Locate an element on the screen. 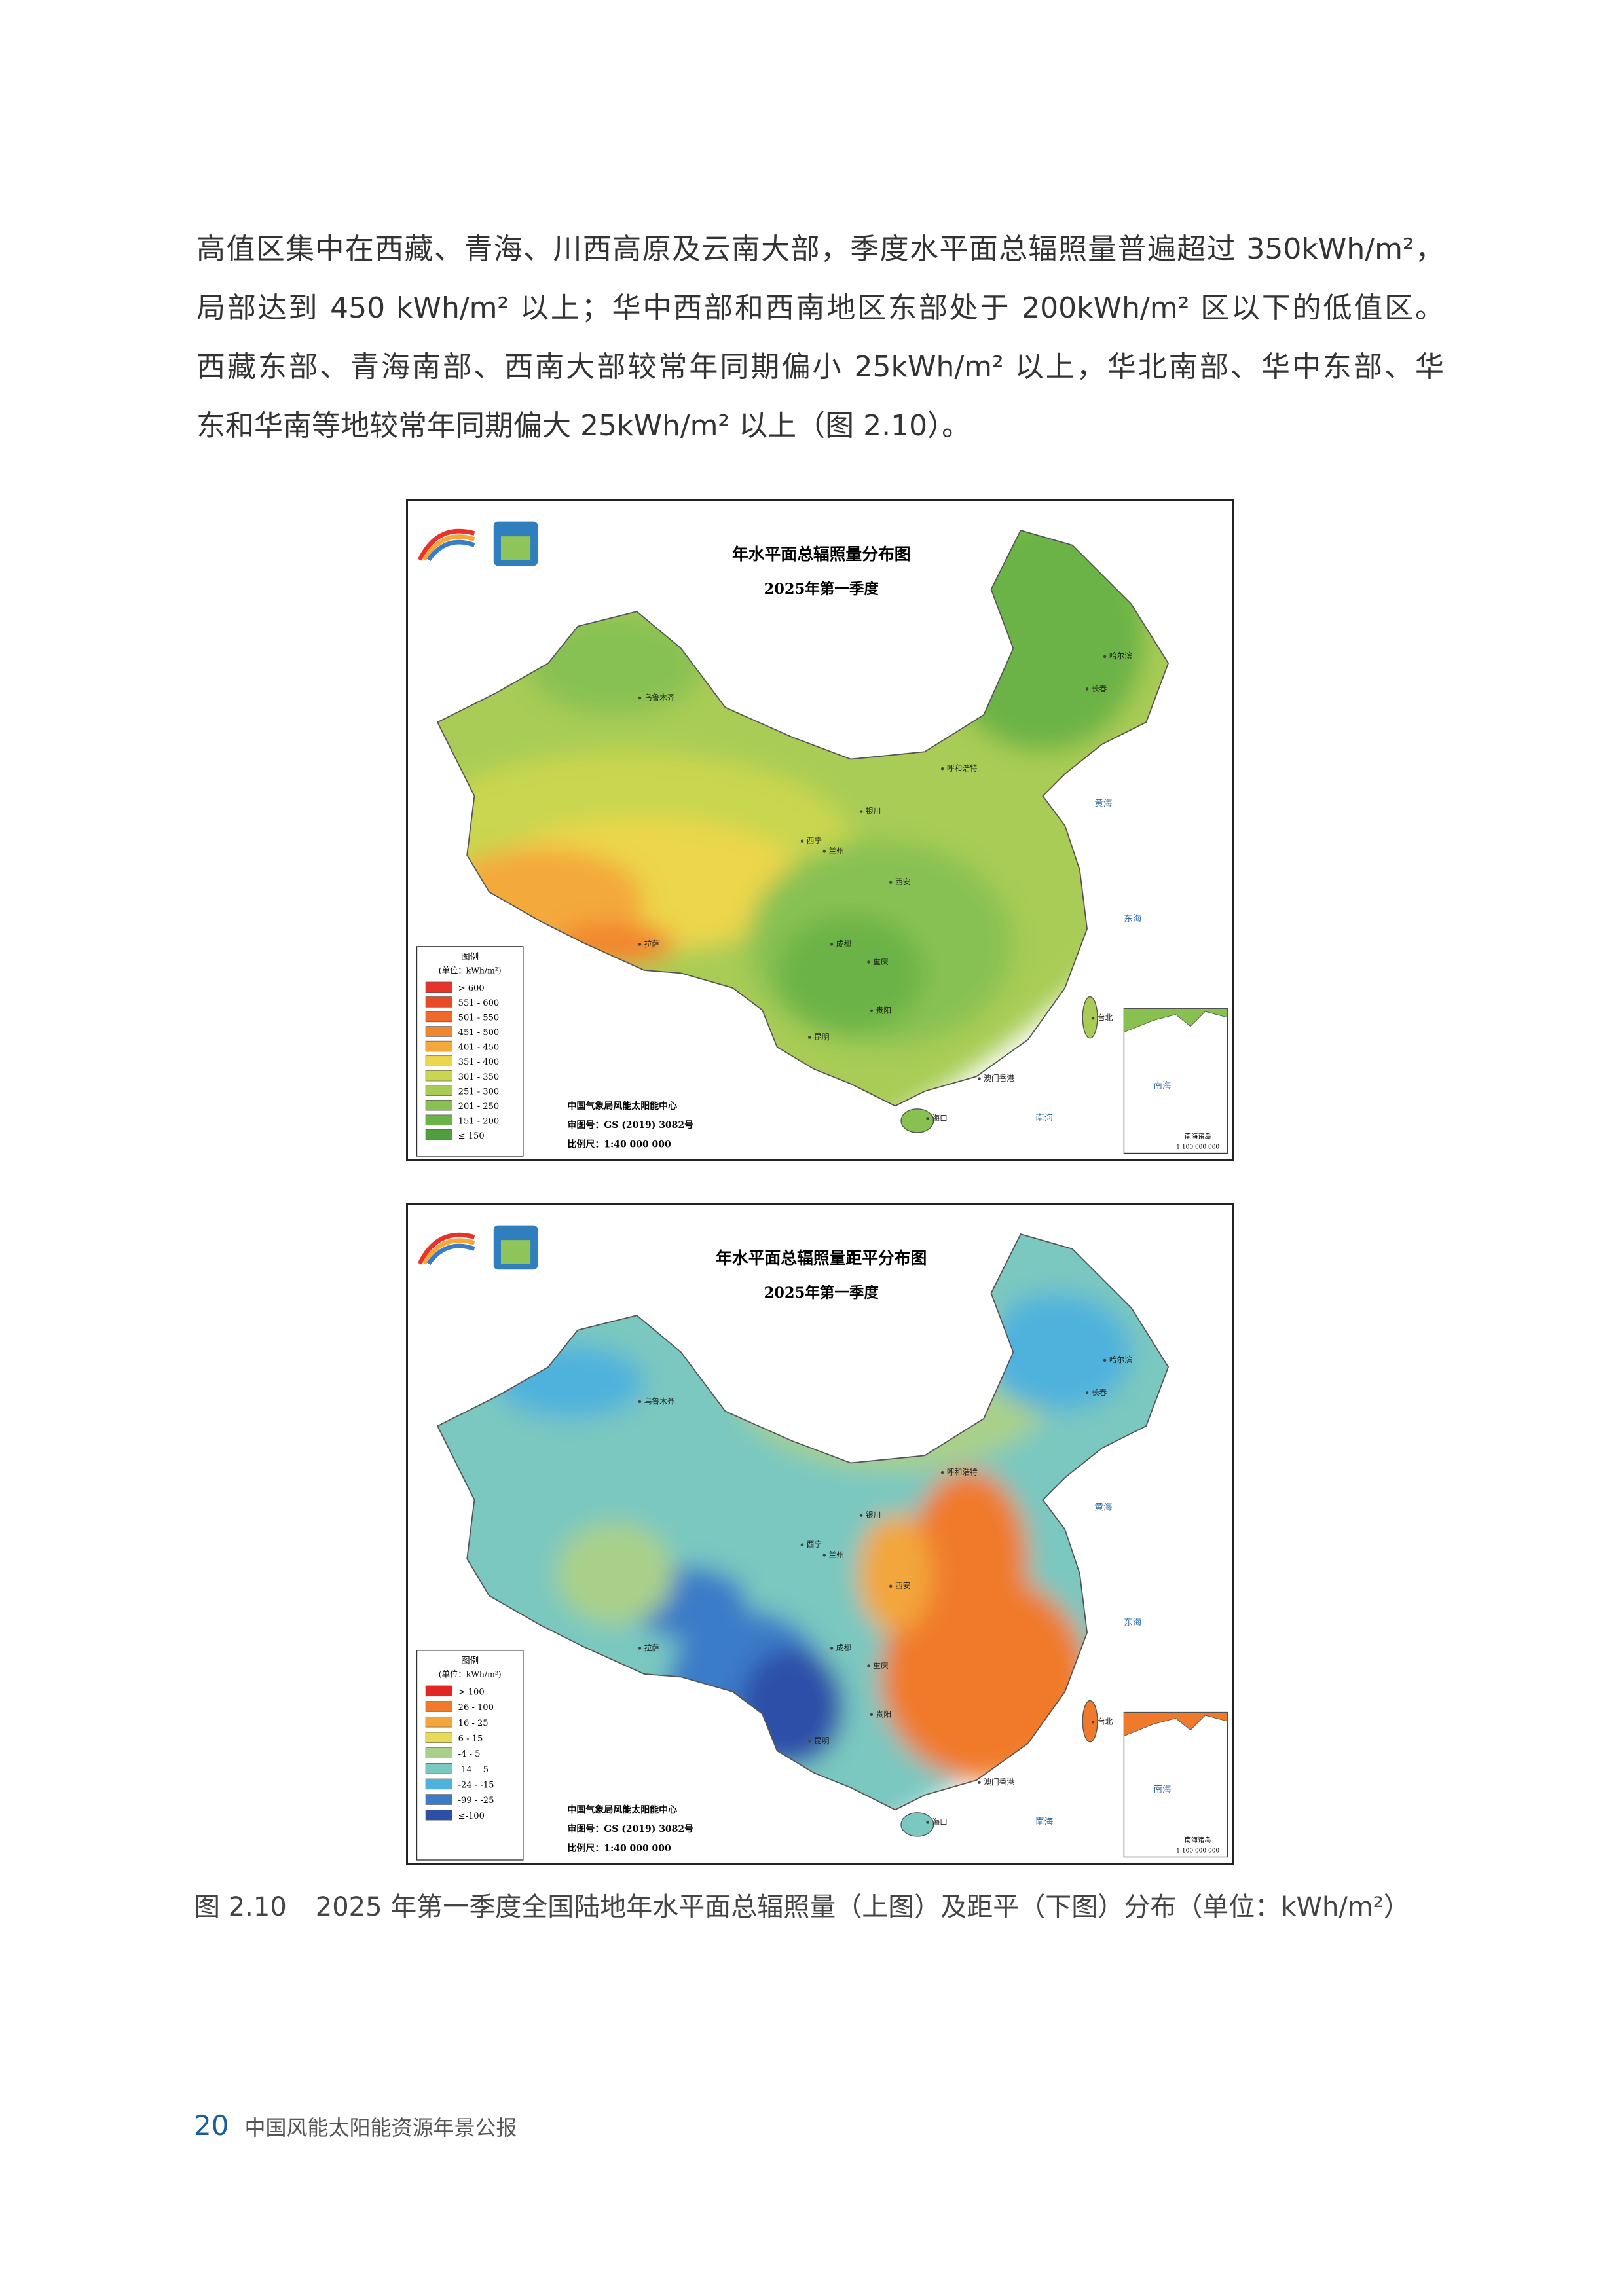 The width and height of the screenshot is (1624, 2296). legend-label: 251 - 300 is located at coordinates (479, 1092).